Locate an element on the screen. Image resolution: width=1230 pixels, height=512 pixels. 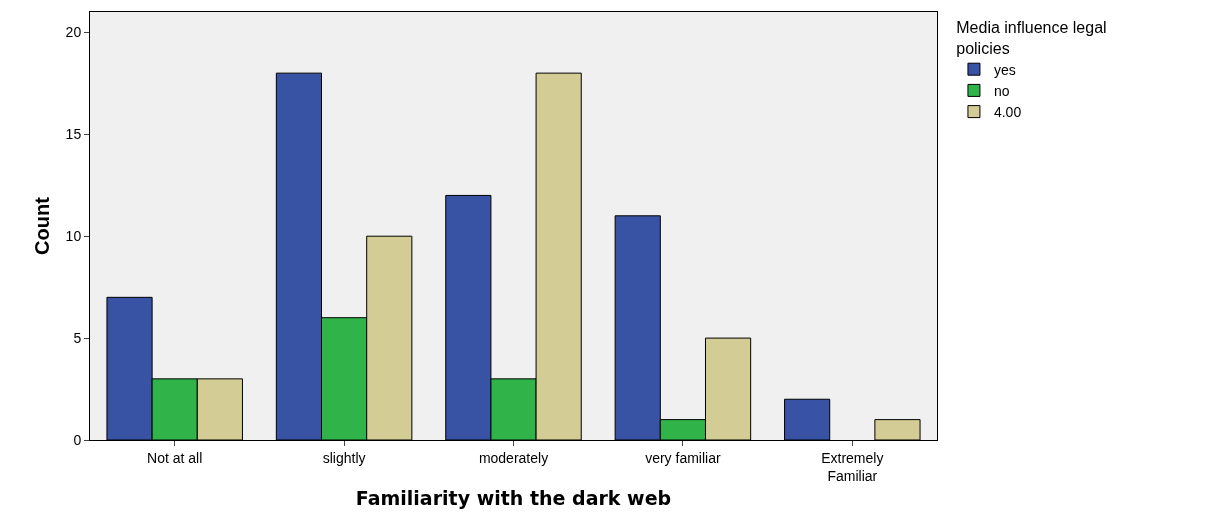
legend-label: yes is located at coordinates (1004, 69).